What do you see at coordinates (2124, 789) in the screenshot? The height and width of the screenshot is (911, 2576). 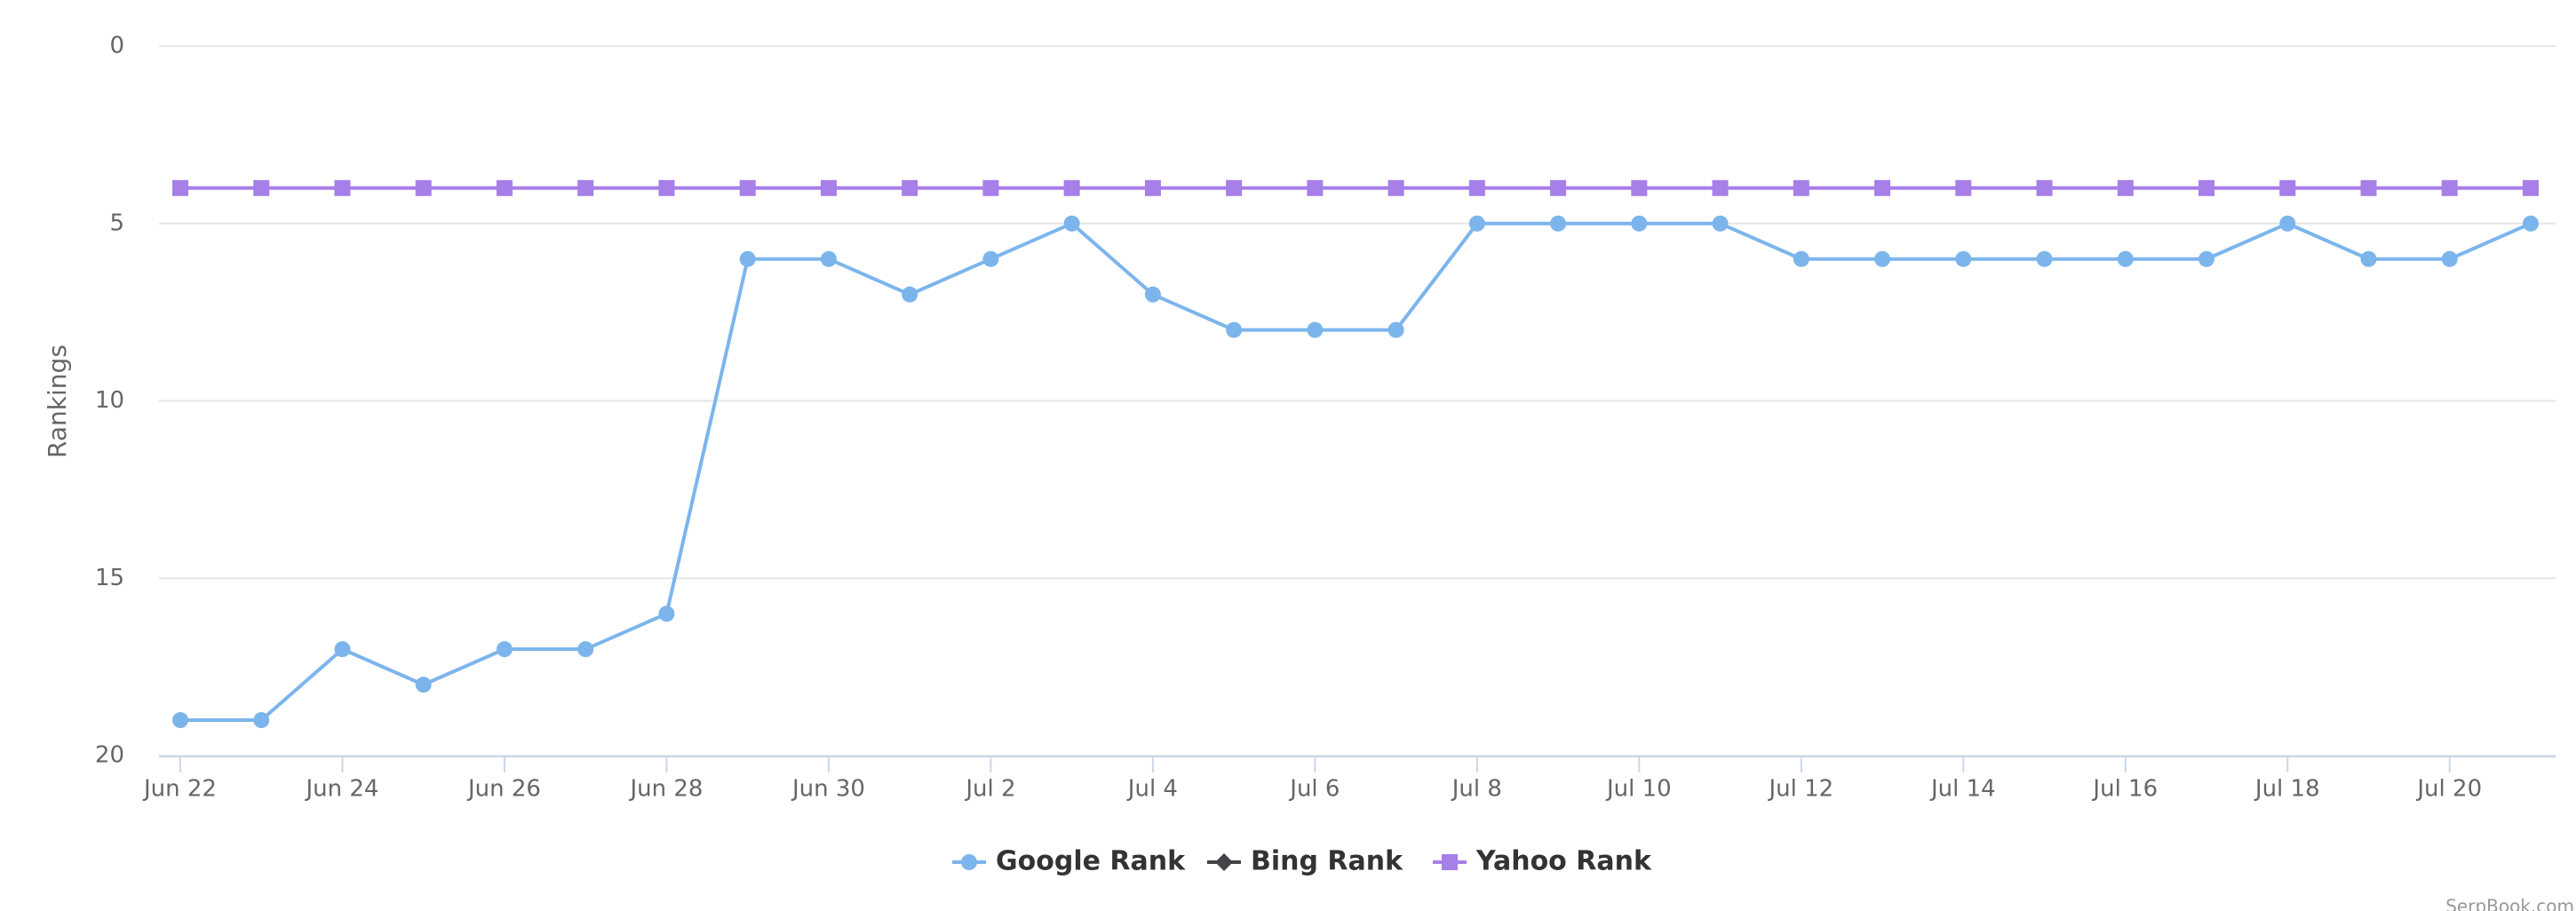 I see `x-tick-label: Jul 16` at bounding box center [2124, 789].